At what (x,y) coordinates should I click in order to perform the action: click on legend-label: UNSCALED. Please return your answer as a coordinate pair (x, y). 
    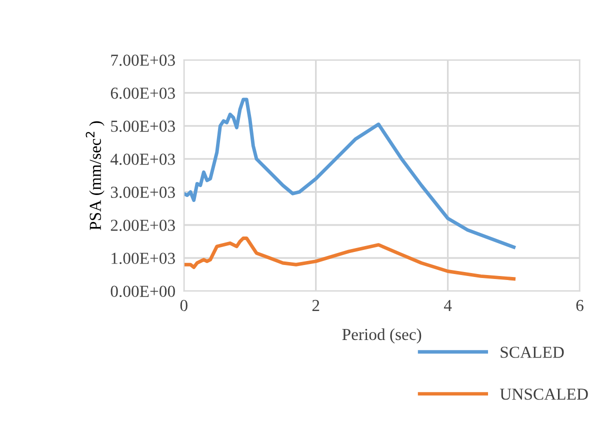
    Looking at the image, I should click on (544, 394).